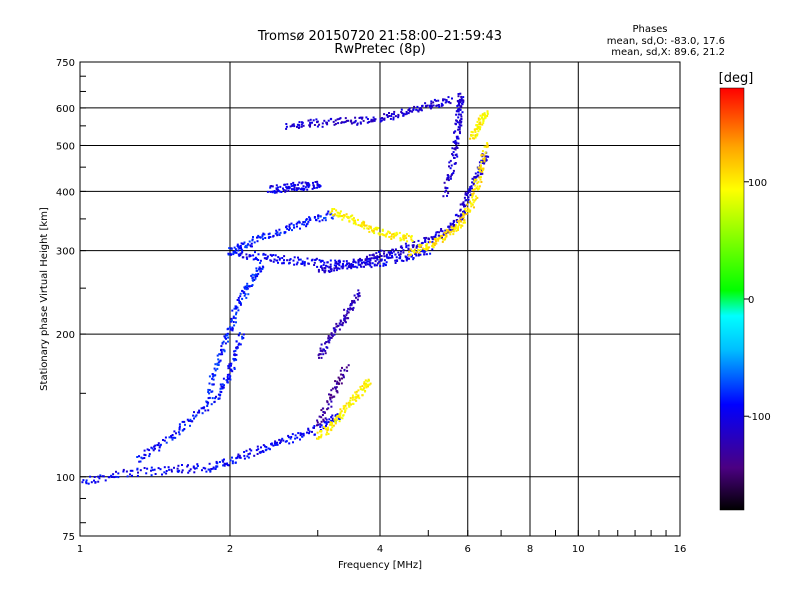 The image size is (800, 600). What do you see at coordinates (666, 41) in the screenshot?
I see `phases-line-o: mean, sd,O: -83.0, 17.6` at bounding box center [666, 41].